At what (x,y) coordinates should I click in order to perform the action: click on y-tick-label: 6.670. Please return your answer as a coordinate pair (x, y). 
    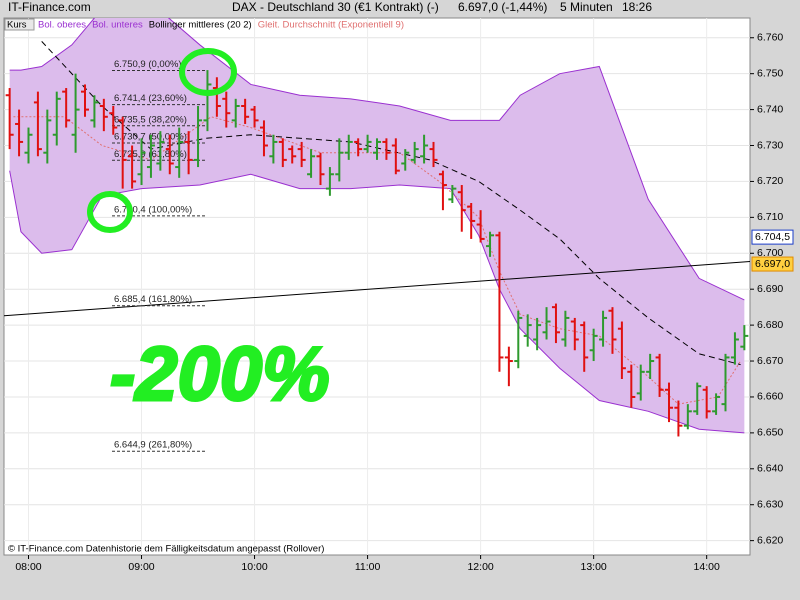
    Looking at the image, I should click on (770, 361).